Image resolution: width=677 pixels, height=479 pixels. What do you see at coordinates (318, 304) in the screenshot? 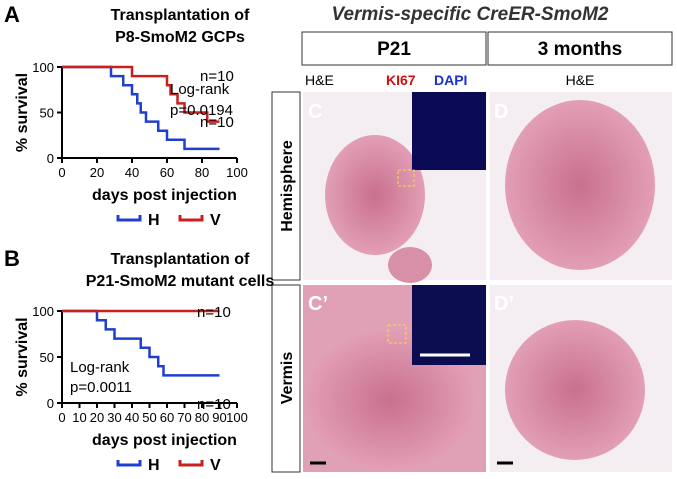
I see `panel-letter: C’` at bounding box center [318, 304].